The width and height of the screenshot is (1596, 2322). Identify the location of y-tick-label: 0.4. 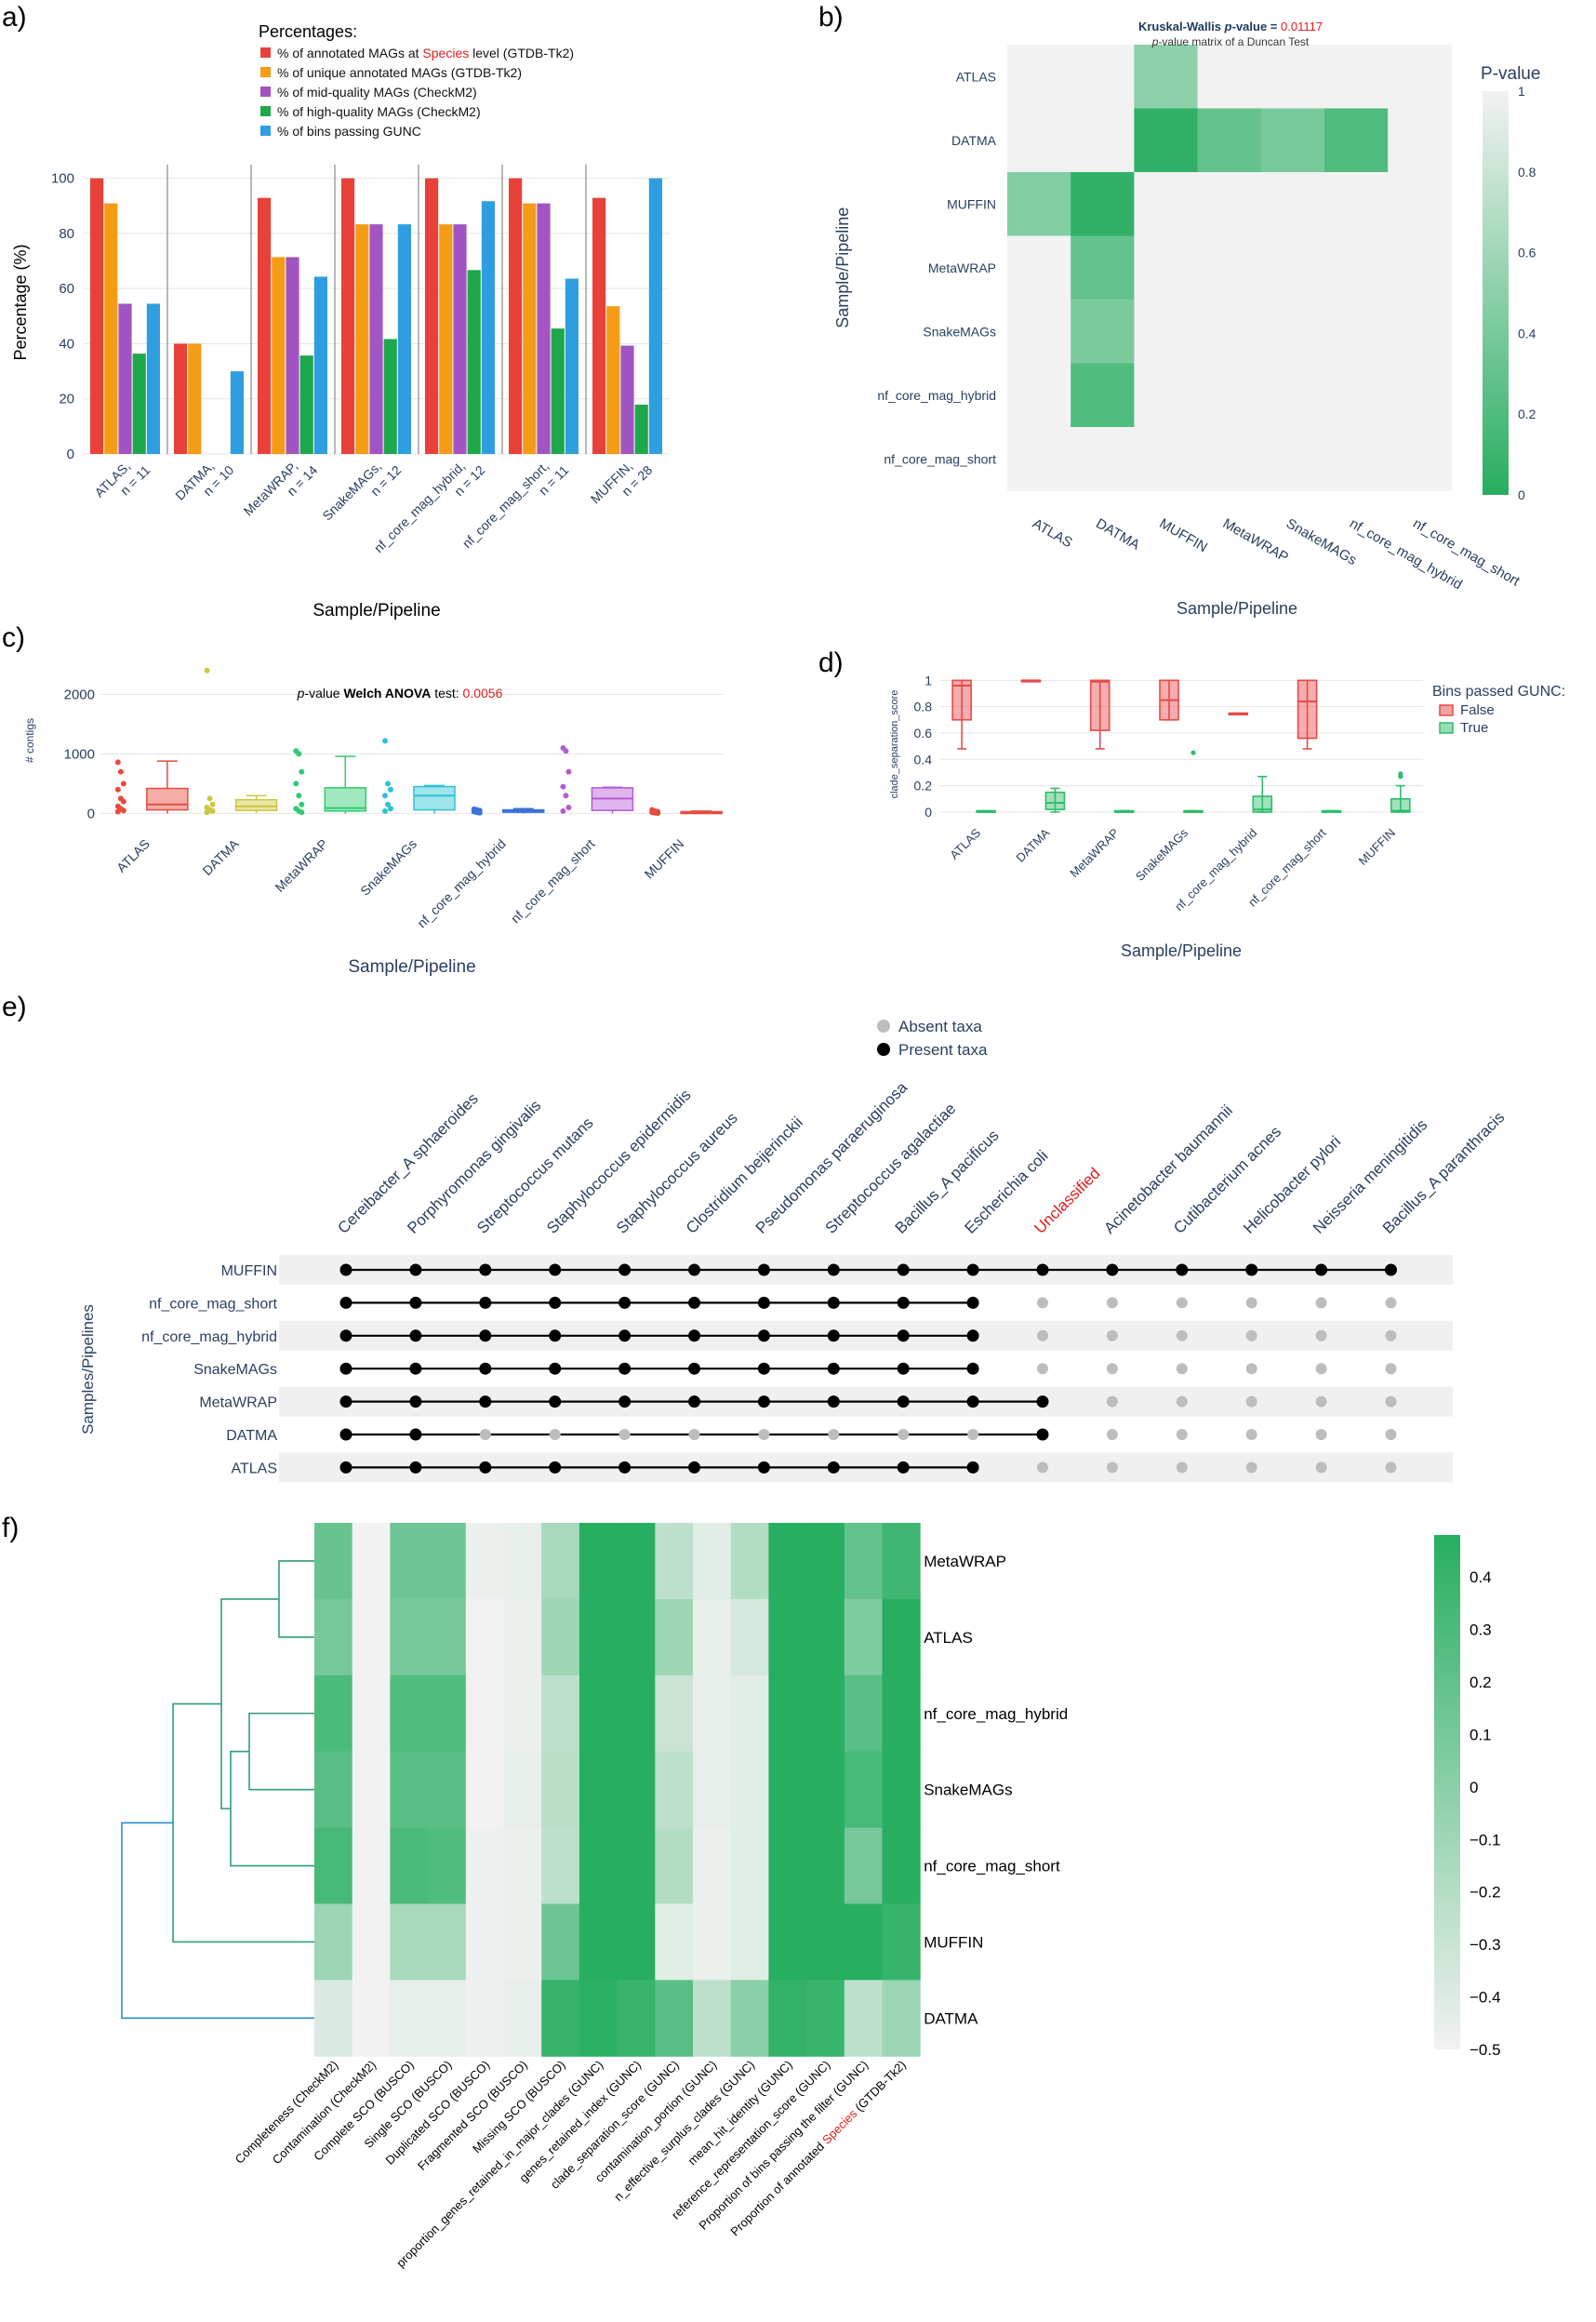
(924, 759).